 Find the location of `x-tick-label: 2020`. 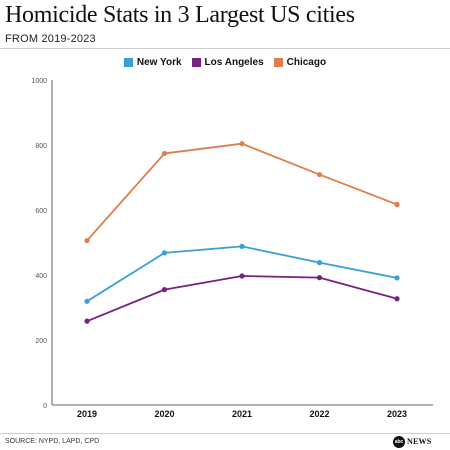

x-tick-label: 2020 is located at coordinates (164, 414).